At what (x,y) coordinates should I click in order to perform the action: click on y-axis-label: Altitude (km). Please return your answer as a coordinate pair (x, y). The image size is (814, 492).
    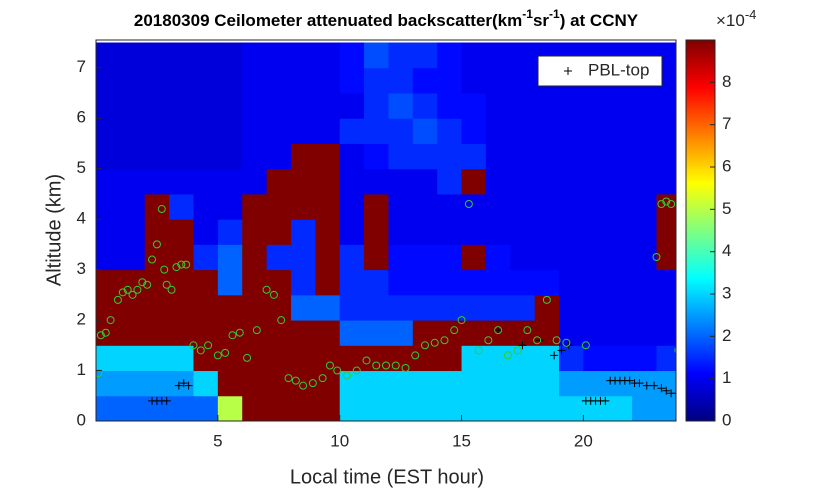
    Looking at the image, I should click on (54, 230).